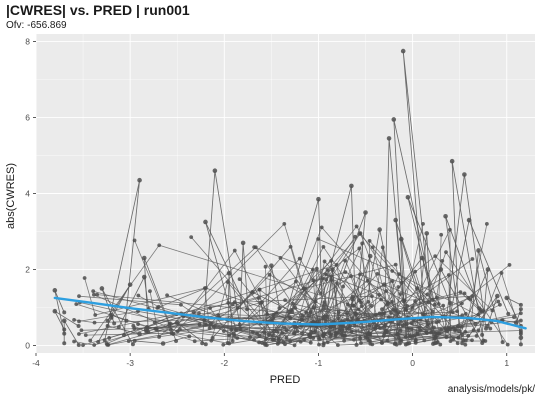 This screenshot has width=540, height=400. Describe the element at coordinates (27, 42) in the screenshot. I see `y-tick-label: 8` at that location.